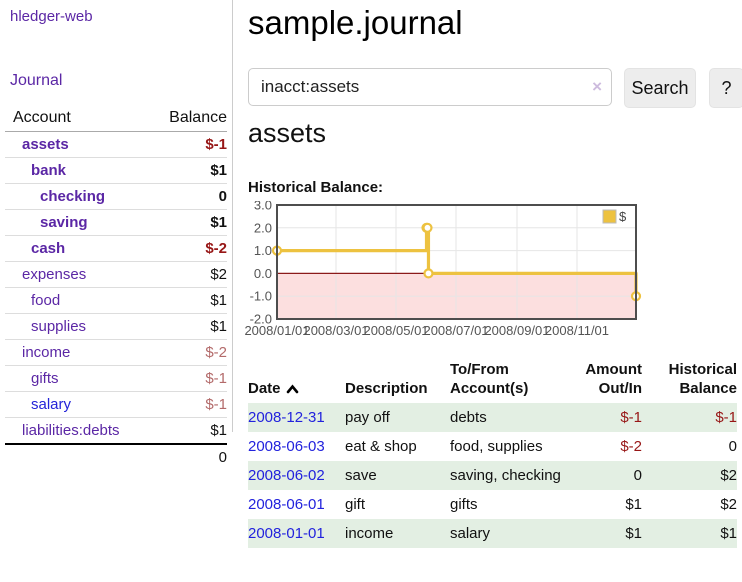 The image size is (742, 582). I want to click on transaction-amount-cell: $-2, so click(631, 446).